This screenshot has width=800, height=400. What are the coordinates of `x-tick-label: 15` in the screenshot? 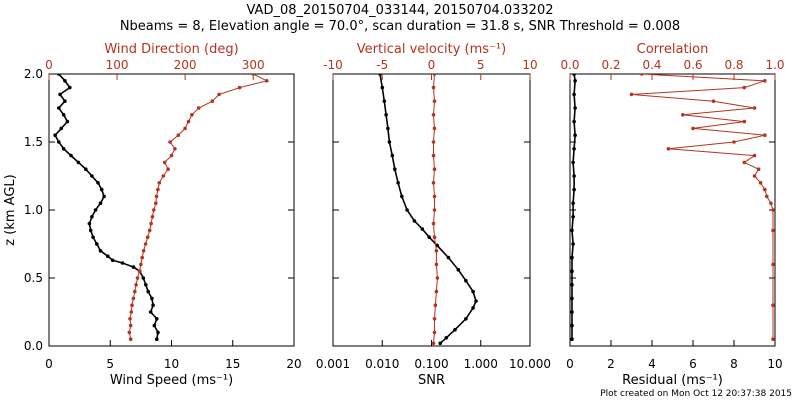 It's located at (232, 364).